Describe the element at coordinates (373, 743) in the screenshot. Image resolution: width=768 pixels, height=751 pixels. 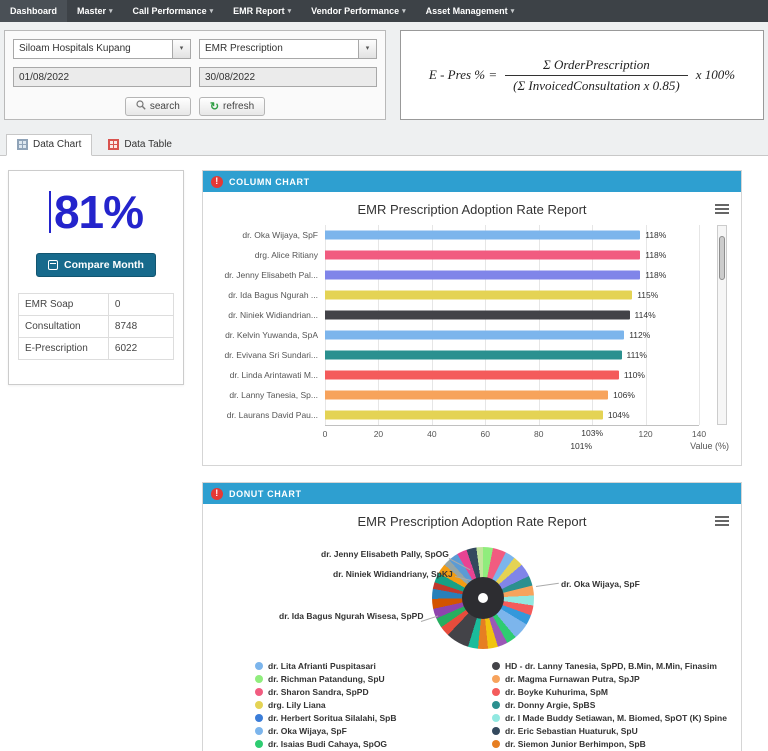
I see `legend-item: dr. Isaias Budi Cahaya, SpOG` at that location.